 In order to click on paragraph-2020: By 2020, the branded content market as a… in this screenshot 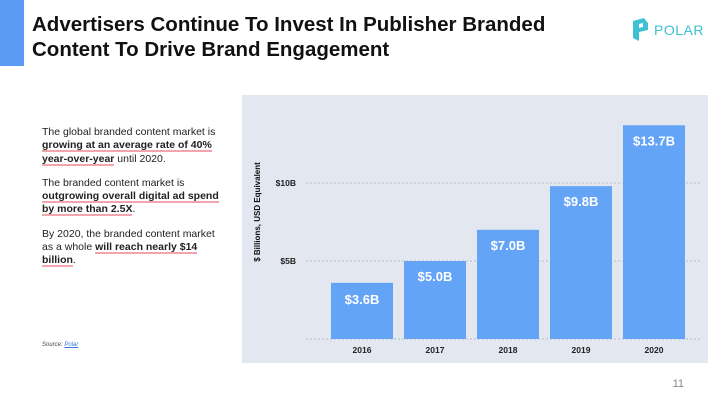, I will do `click(132, 248)`.